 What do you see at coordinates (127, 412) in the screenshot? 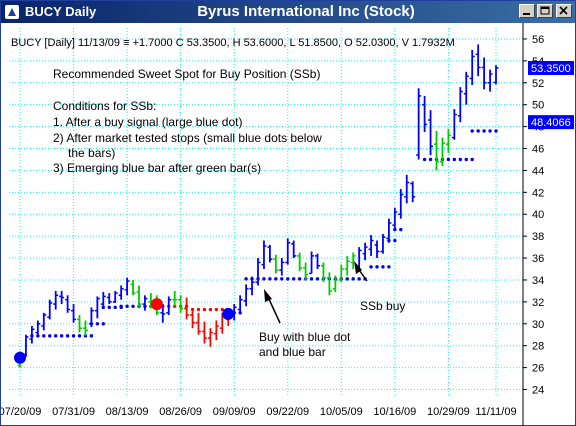
I see `x-tick-label: 08/13/09` at bounding box center [127, 412].